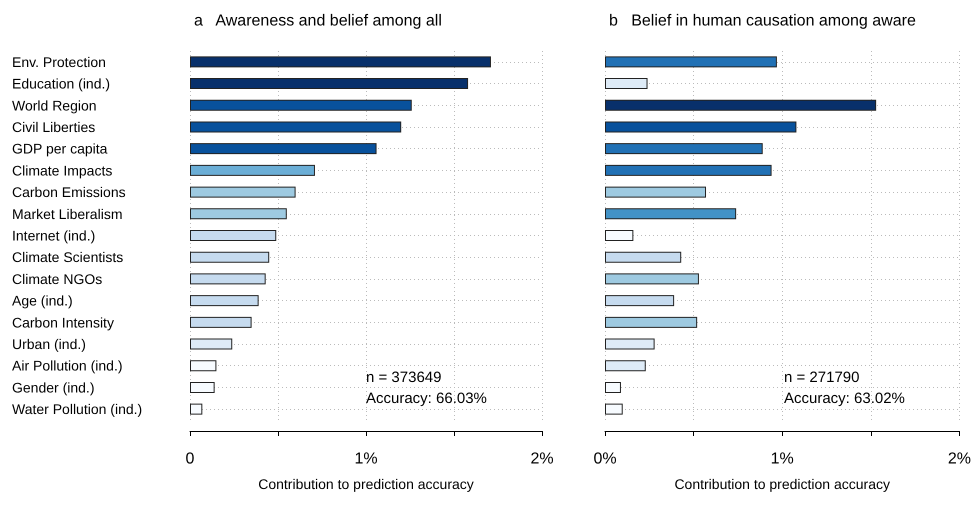 The height and width of the screenshot is (506, 974). I want to click on annotation: n = 373649, so click(404, 377).